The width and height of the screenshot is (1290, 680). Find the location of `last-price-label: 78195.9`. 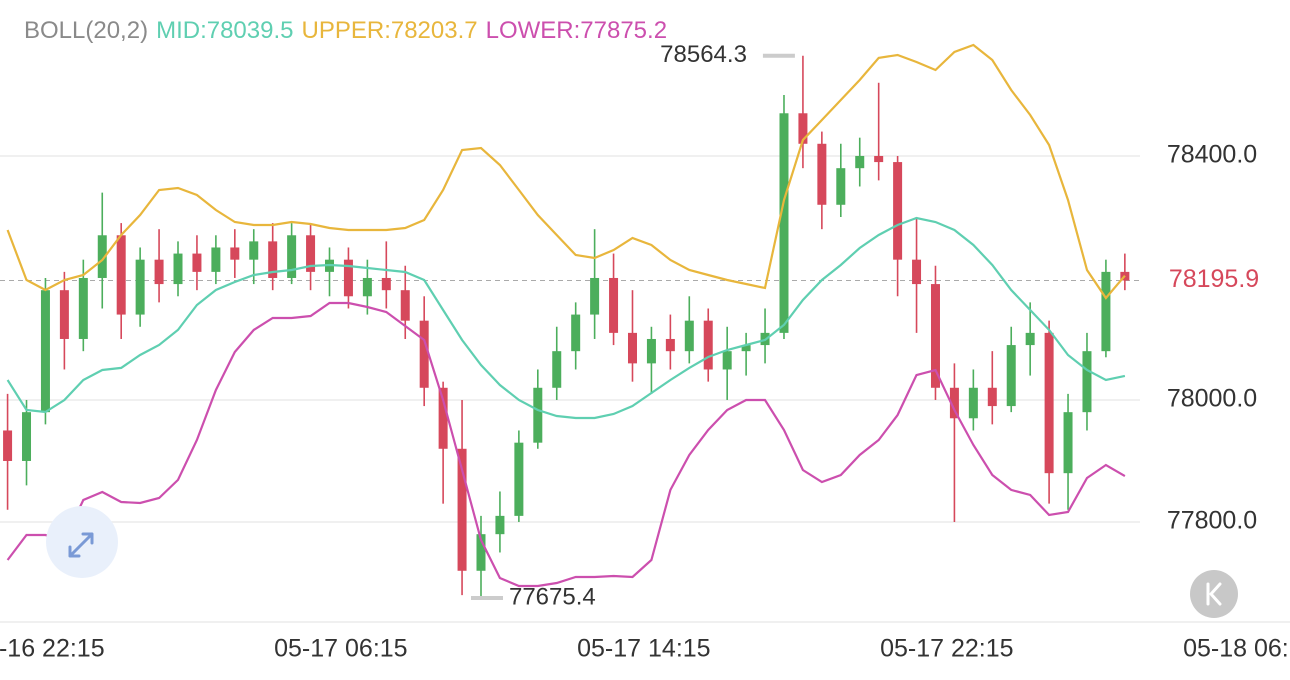

last-price-label: 78195.9 is located at coordinates (1214, 279).